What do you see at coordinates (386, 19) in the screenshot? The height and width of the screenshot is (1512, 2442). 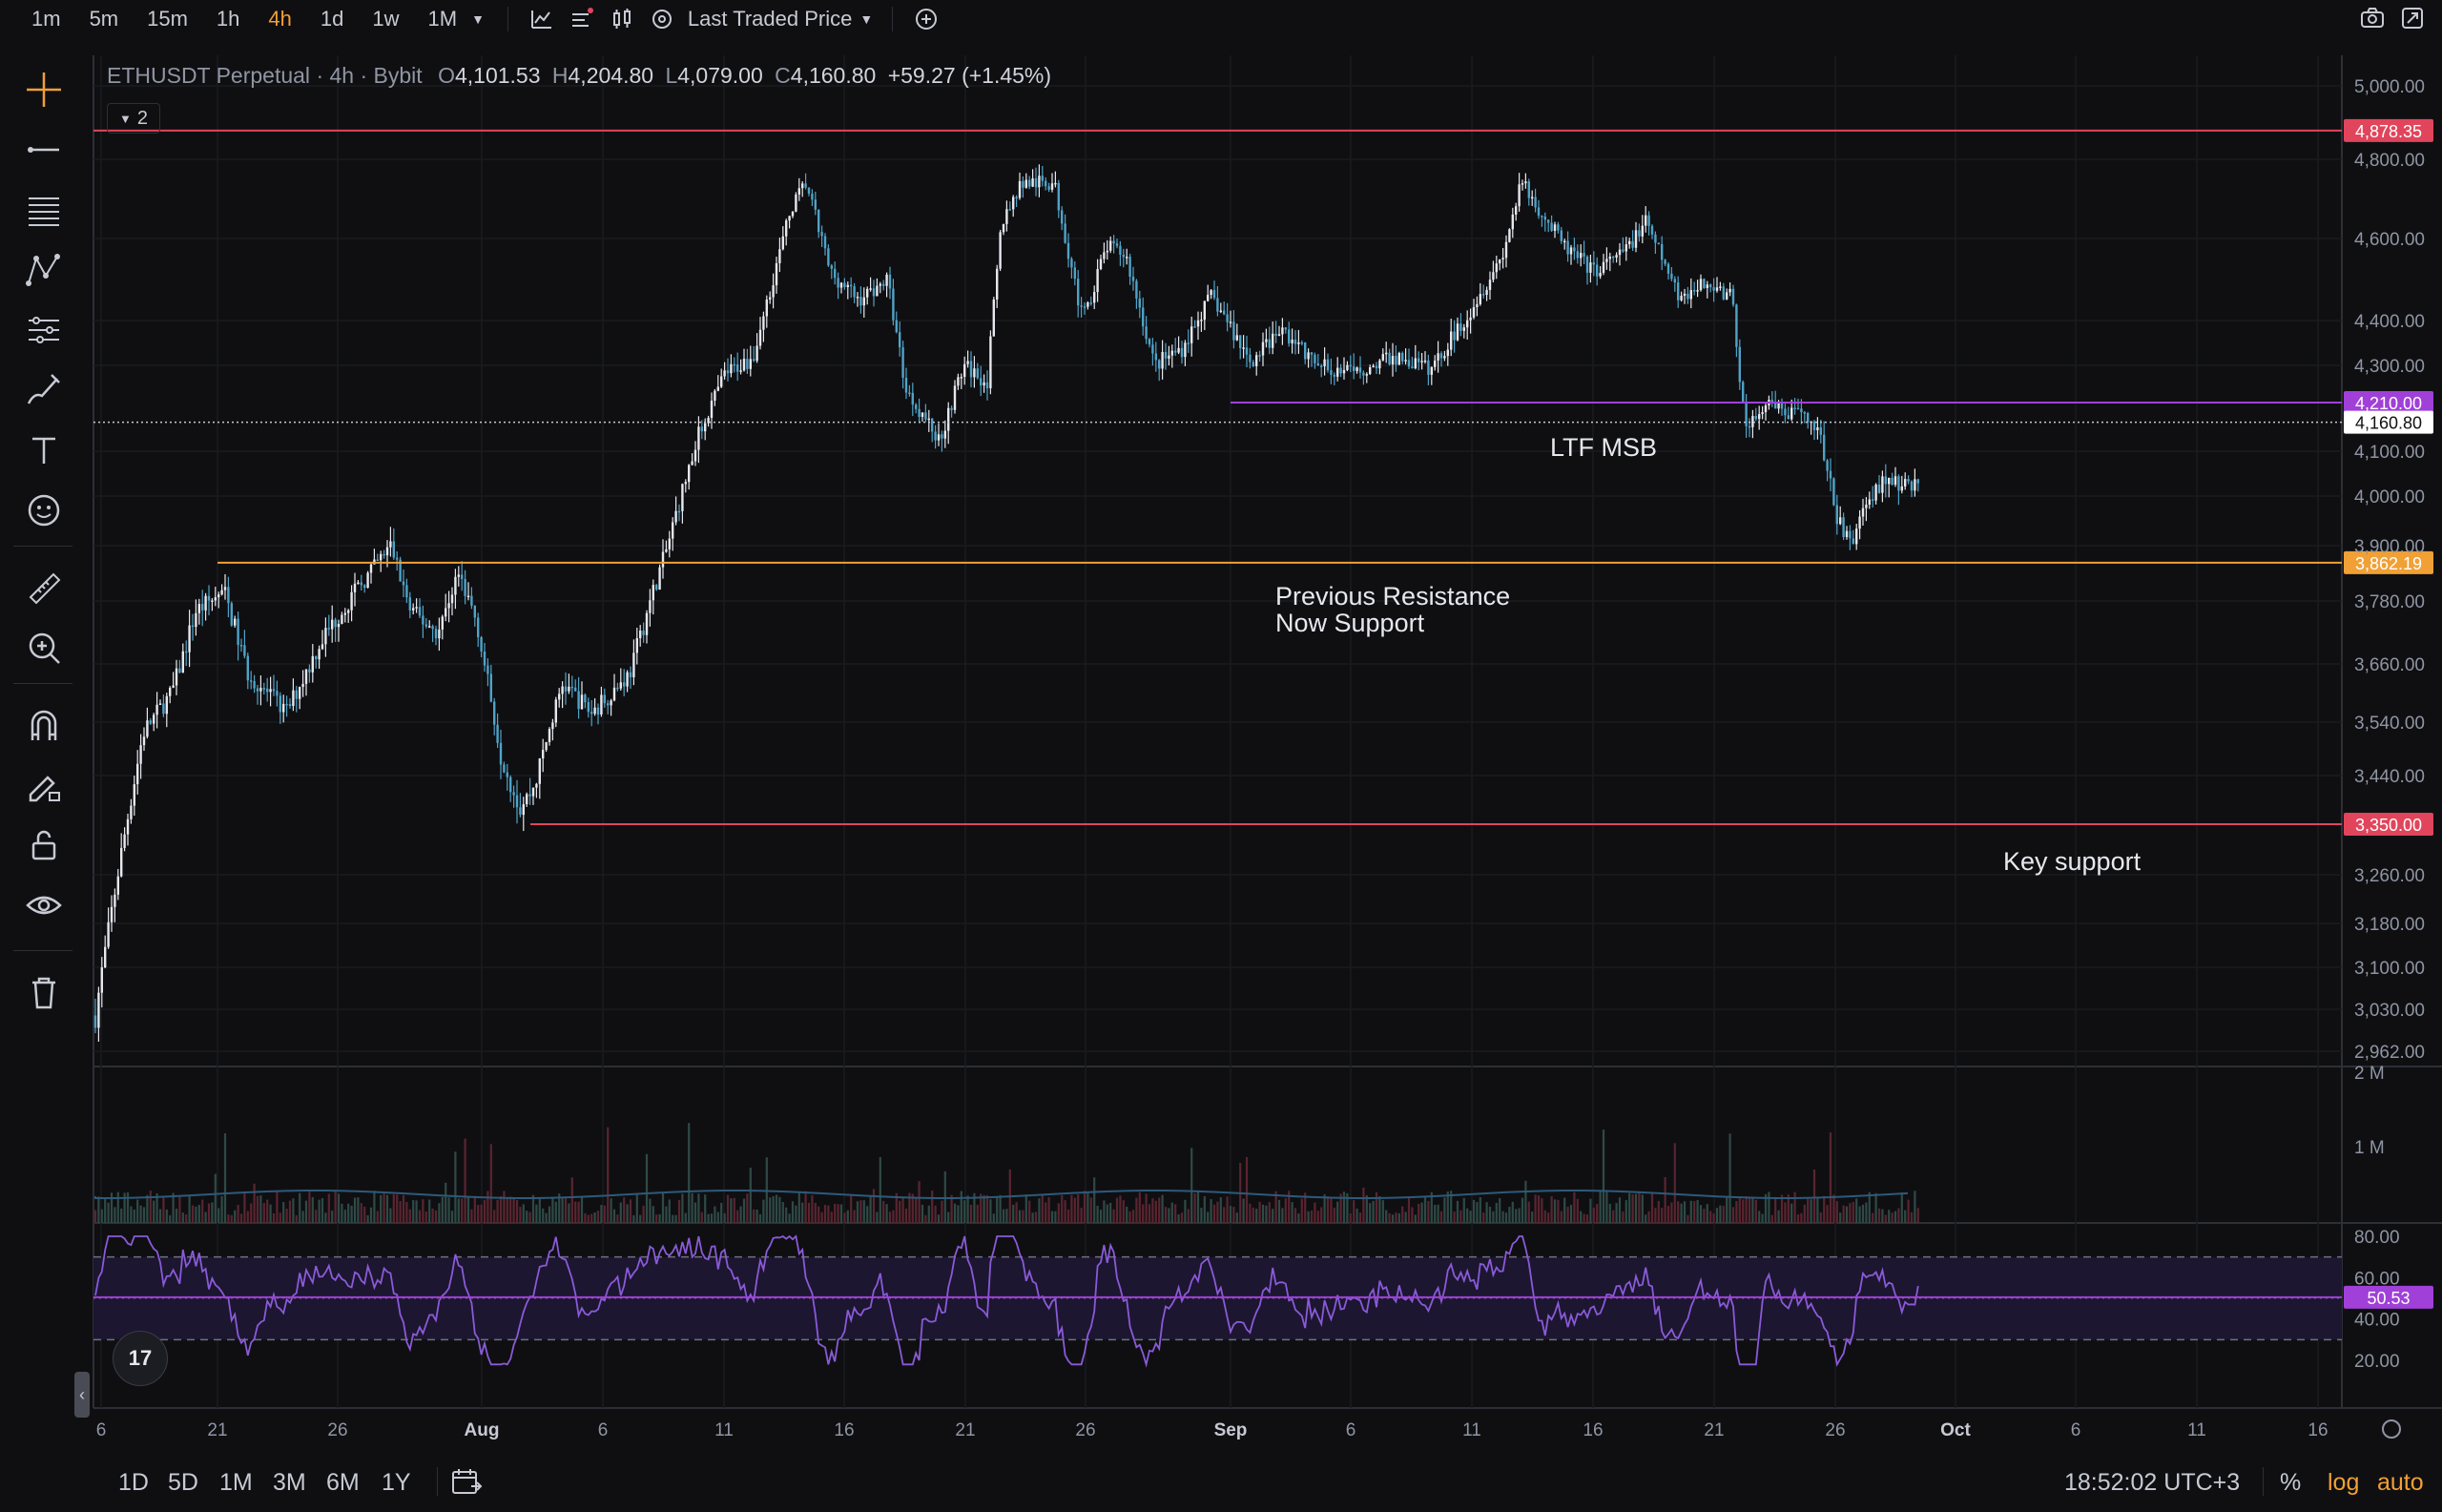 I see `timeframe-1w: 1w` at bounding box center [386, 19].